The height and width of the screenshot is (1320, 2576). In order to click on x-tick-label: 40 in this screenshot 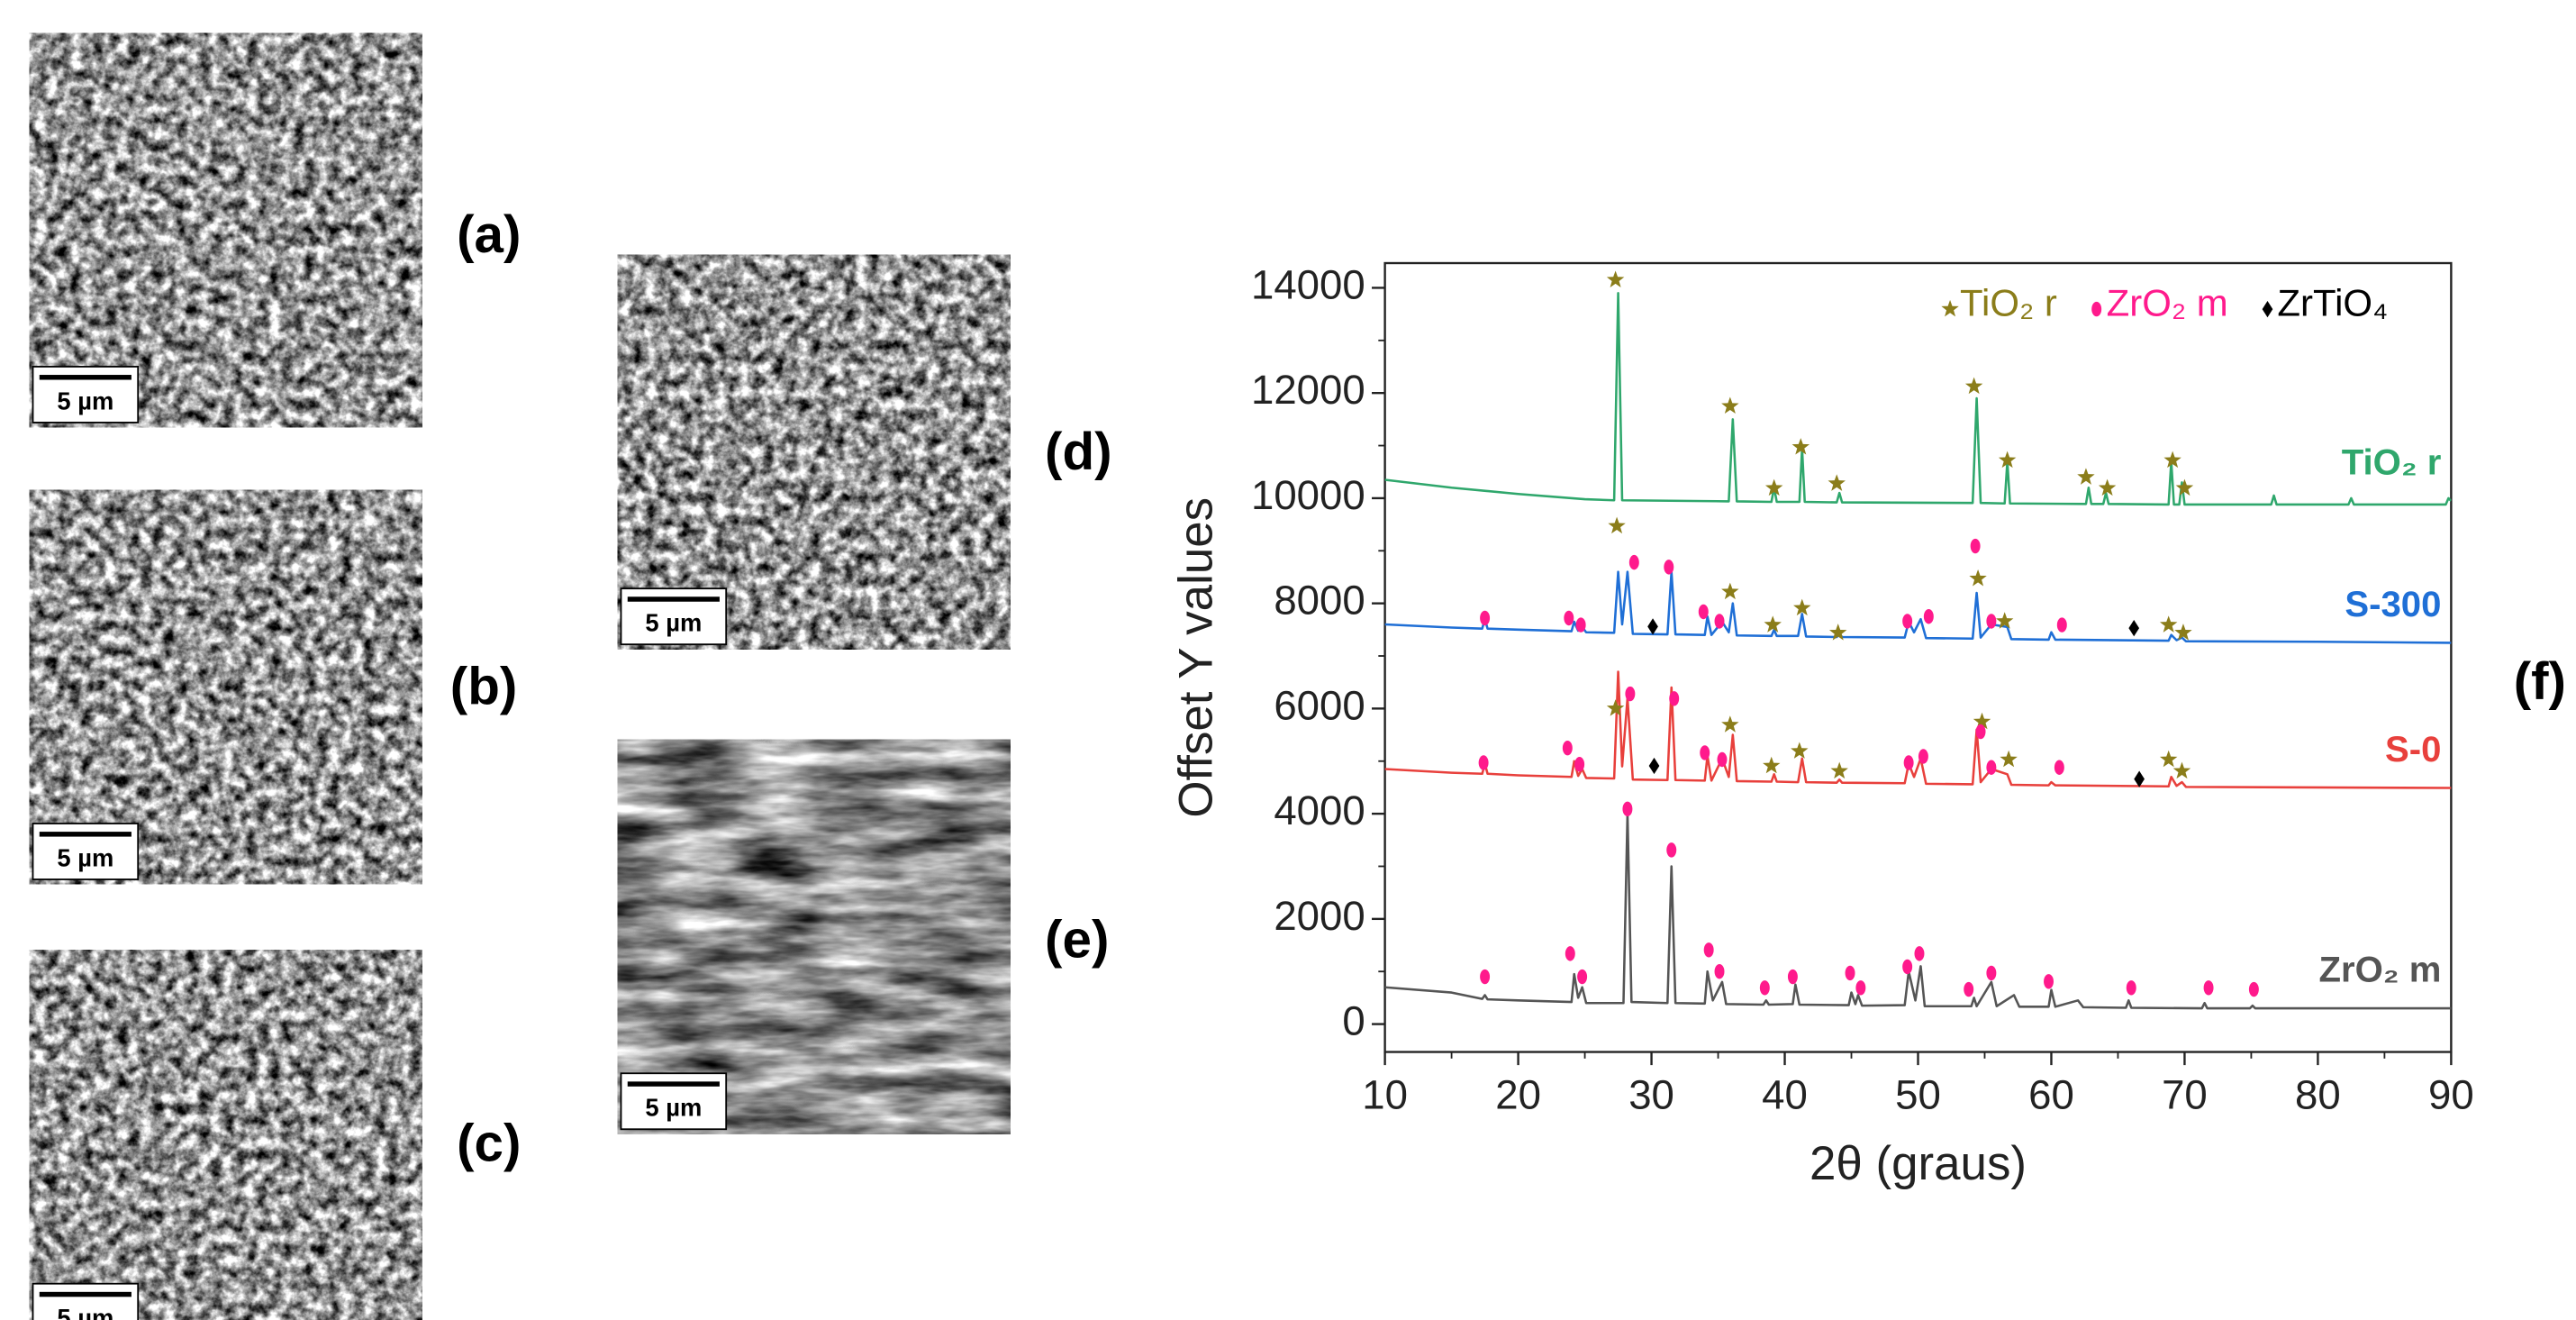, I will do `click(1785, 1095)`.